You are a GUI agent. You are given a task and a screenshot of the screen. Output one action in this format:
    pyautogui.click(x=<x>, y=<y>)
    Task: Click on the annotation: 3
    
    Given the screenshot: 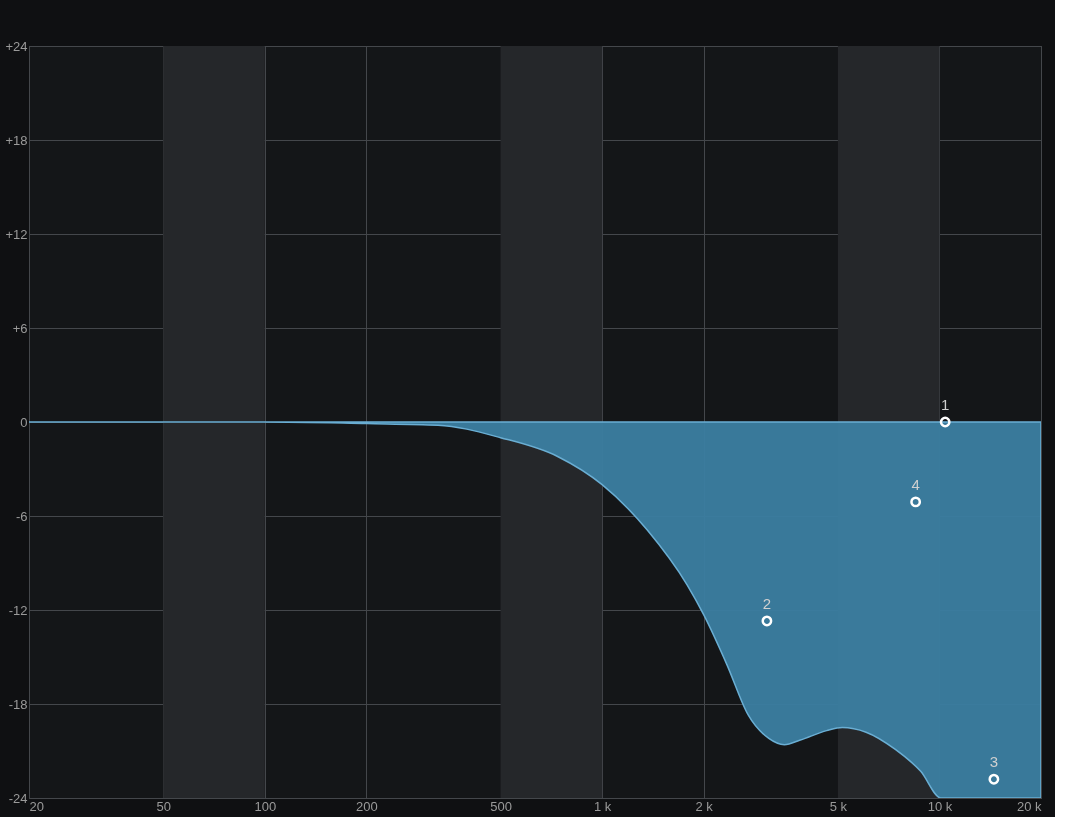 What is the action you would take?
    pyautogui.click(x=994, y=762)
    